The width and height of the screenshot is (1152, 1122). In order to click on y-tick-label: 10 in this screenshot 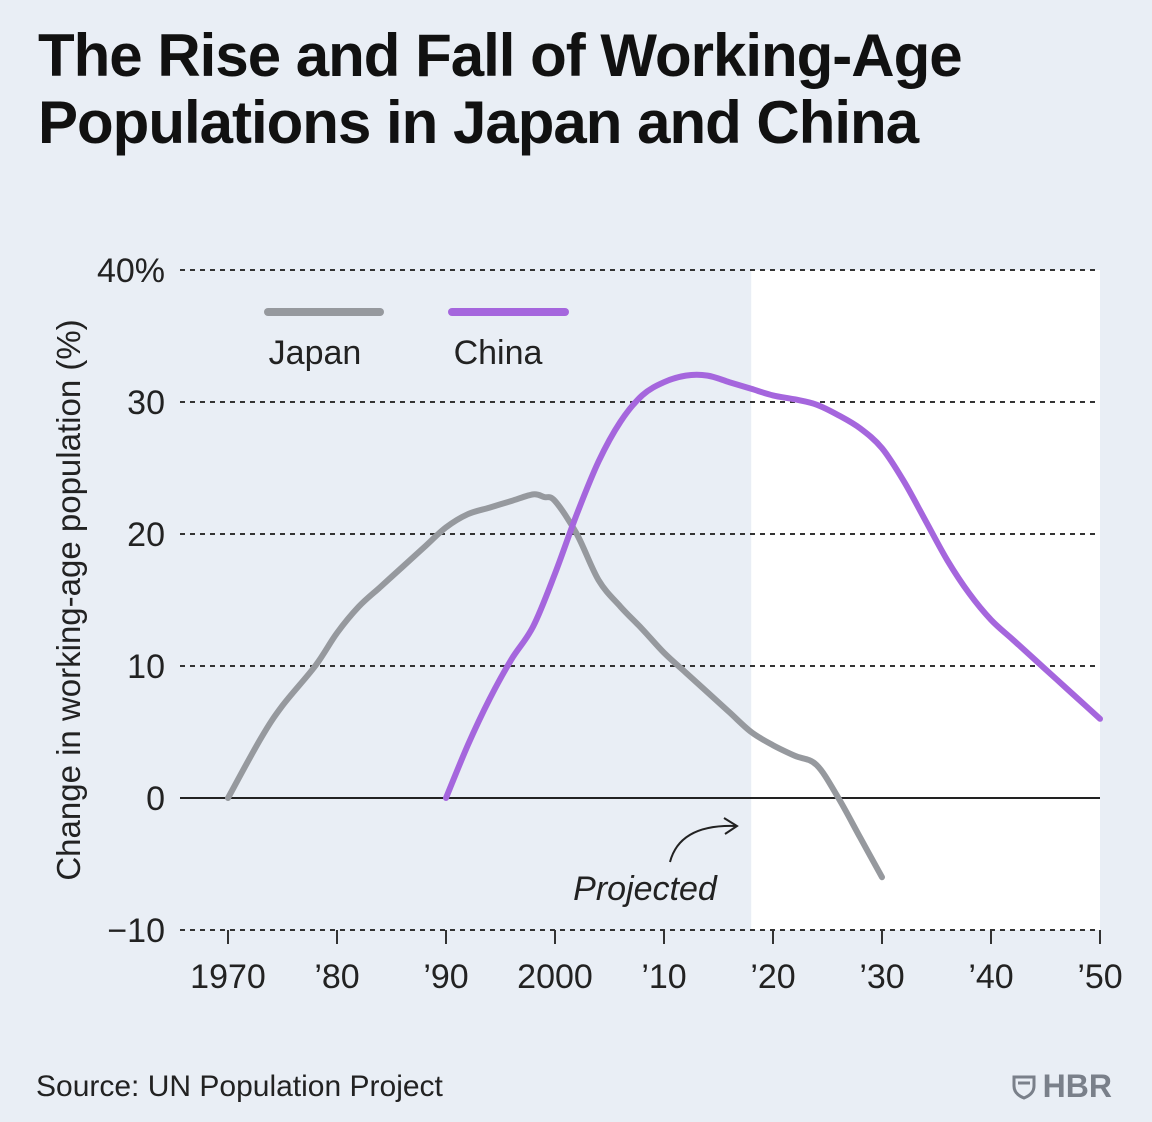, I will do `click(146, 667)`.